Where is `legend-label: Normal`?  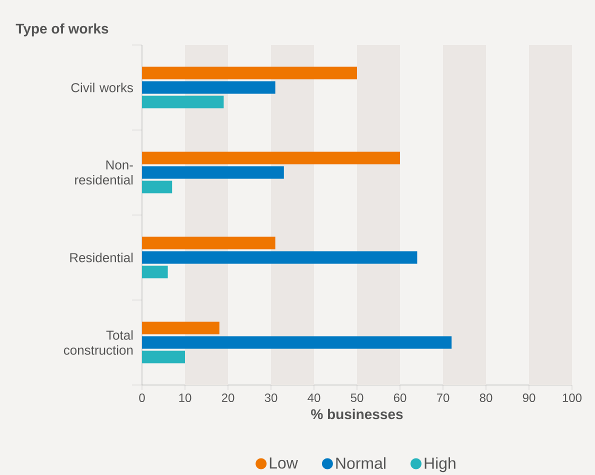
legend-label: Normal is located at coordinates (361, 463).